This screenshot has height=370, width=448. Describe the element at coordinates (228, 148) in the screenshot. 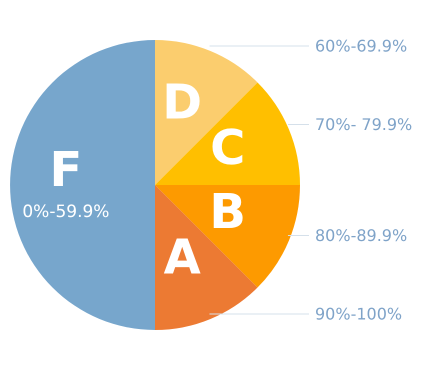

I see `slice-label: C` at that location.